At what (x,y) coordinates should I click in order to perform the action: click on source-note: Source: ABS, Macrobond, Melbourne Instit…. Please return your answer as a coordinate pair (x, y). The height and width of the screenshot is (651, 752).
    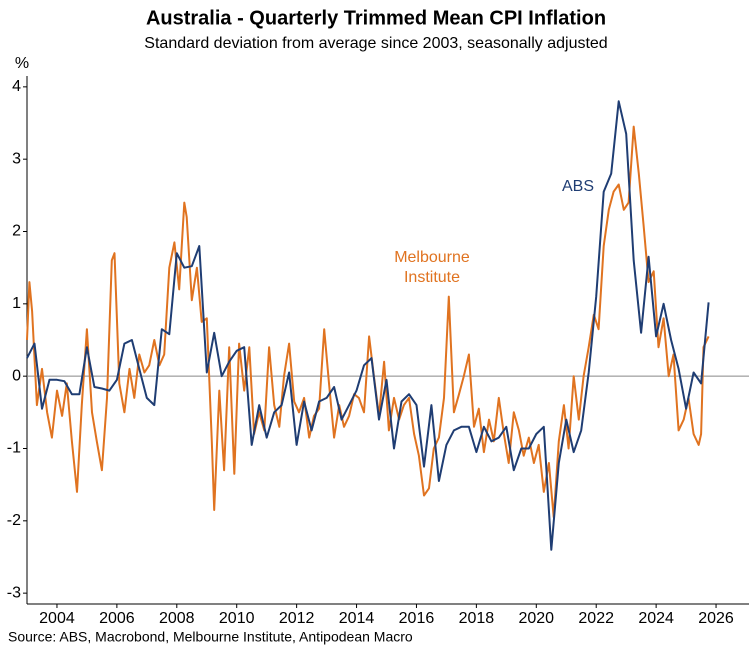
    Looking at the image, I should click on (210, 637).